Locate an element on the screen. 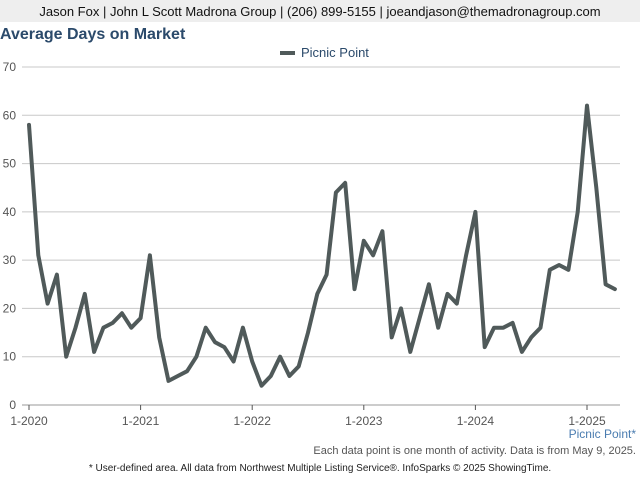 This screenshot has height=480, width=640. x-tick-label: 1-2024 is located at coordinates (476, 421).